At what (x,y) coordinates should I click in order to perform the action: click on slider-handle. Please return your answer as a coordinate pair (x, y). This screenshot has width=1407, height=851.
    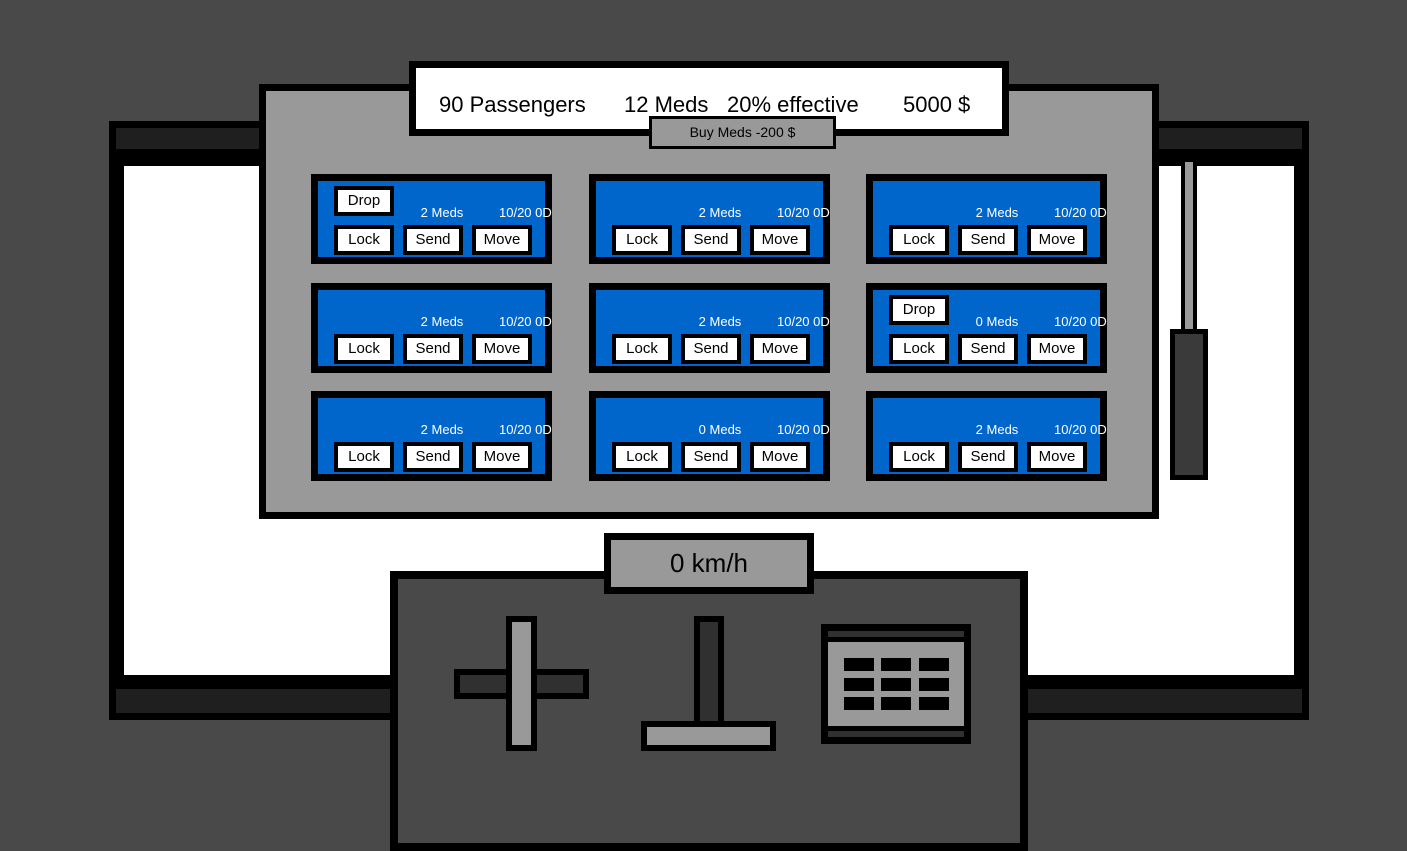
    Looking at the image, I should click on (1189, 404).